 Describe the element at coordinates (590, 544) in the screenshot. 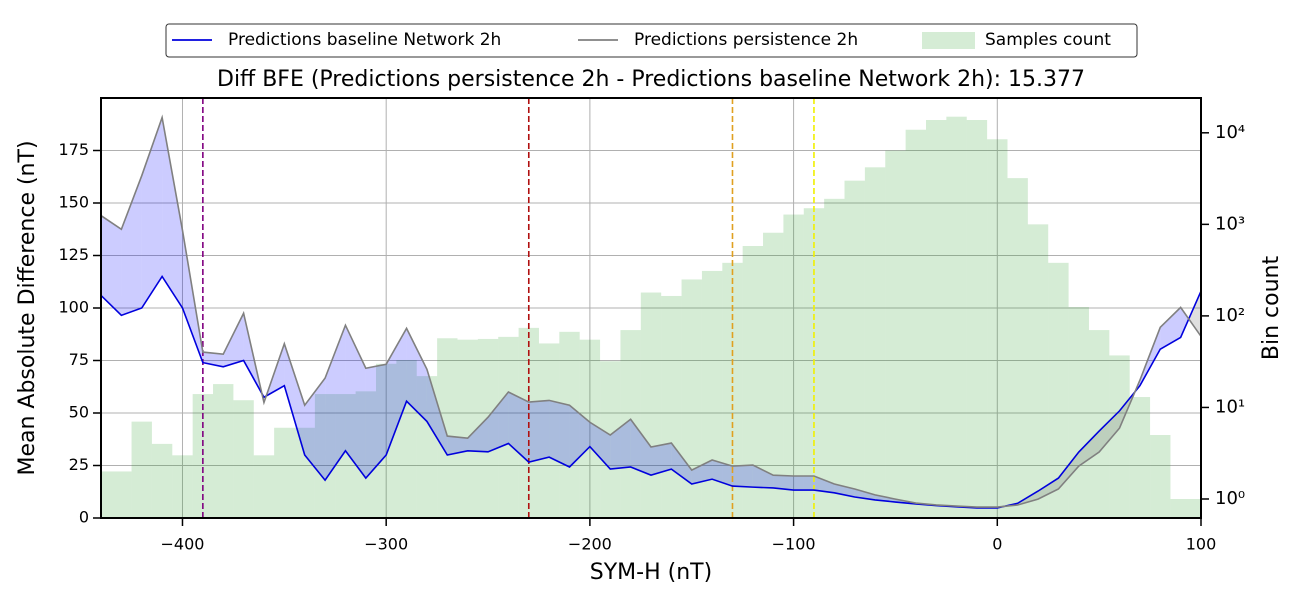

I see `x-tick-label: −200` at that location.